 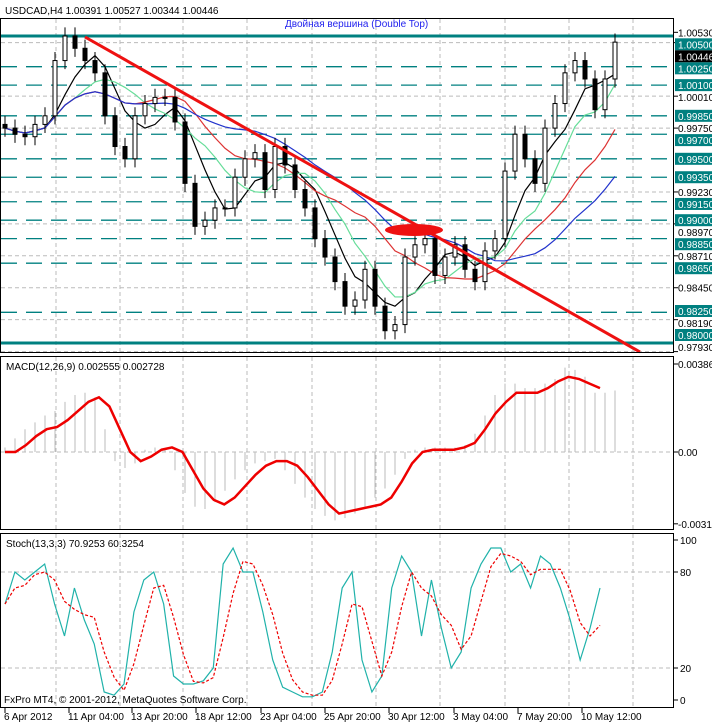 I want to click on level-label: 0.98650, so click(x=695, y=269).